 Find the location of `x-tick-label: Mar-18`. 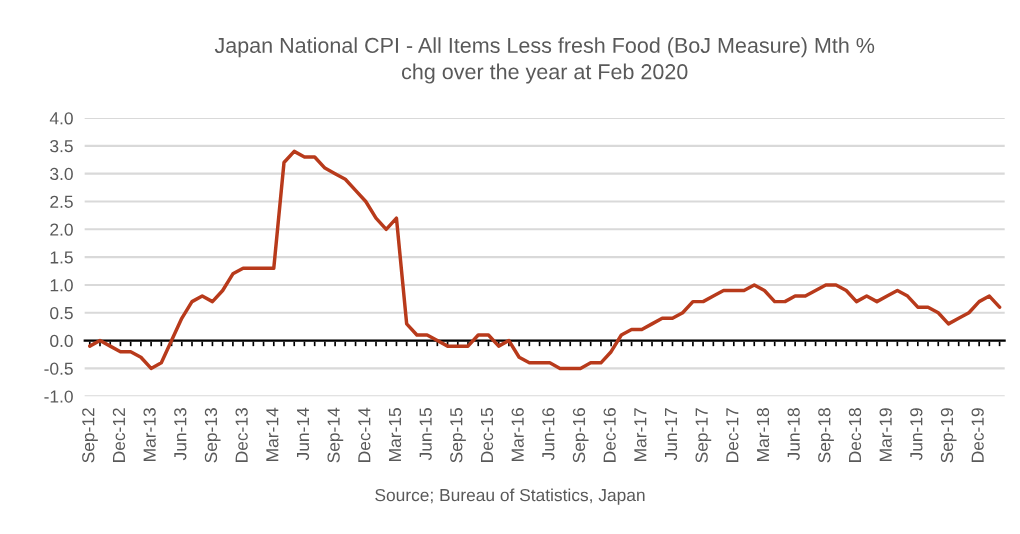

x-tick-label: Mar-18 is located at coordinates (763, 434).